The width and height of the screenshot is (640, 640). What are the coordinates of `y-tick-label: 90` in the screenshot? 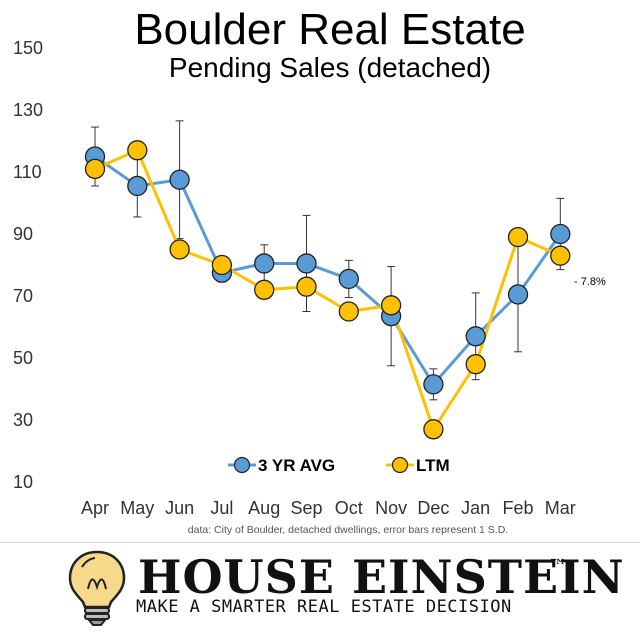 It's located at (23, 234).